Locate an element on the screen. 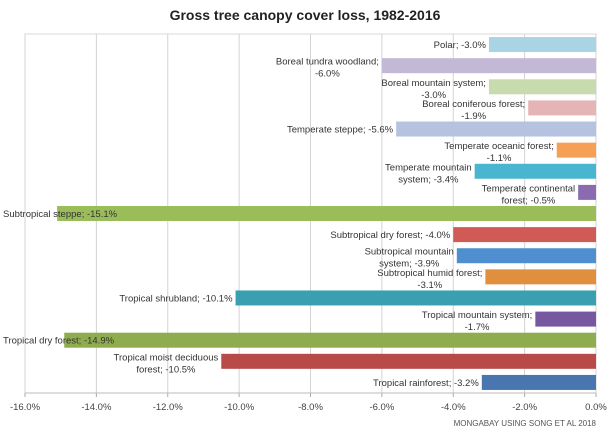  data-label: Temperate continental is located at coordinates (528, 188).